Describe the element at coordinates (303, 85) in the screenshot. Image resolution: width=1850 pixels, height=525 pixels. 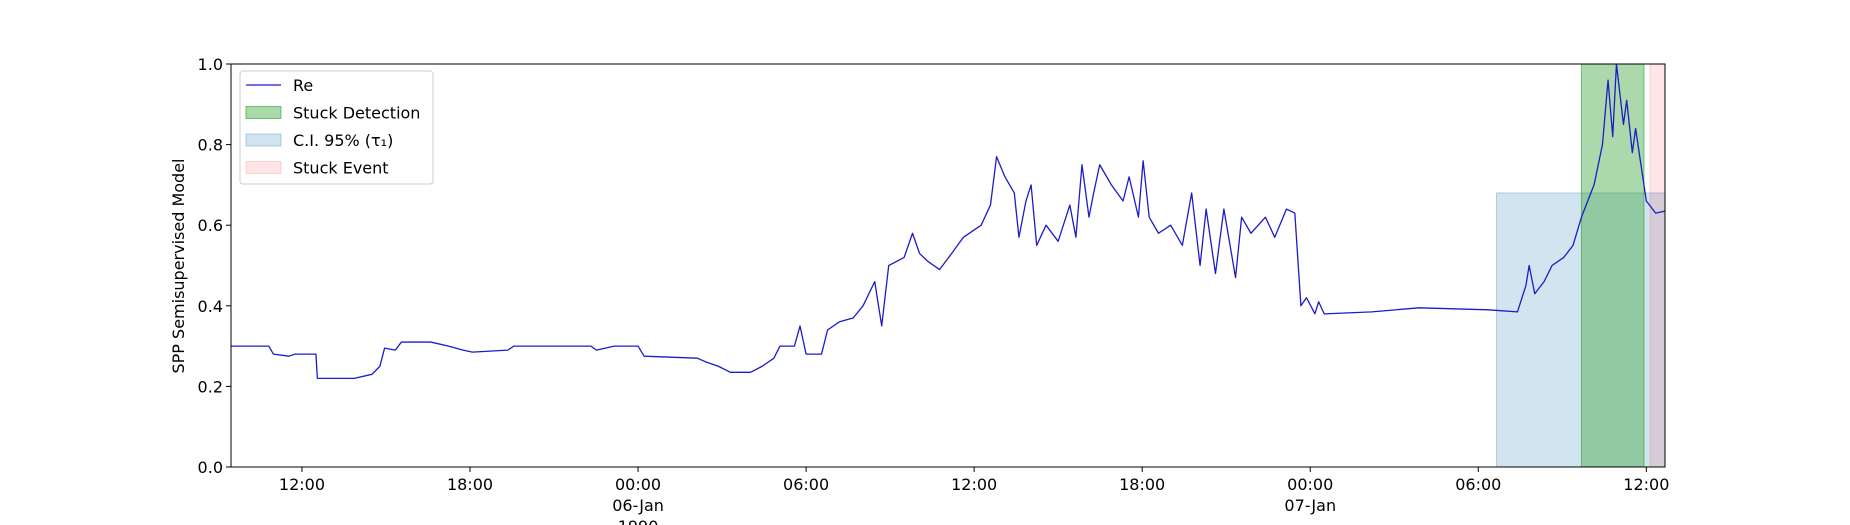
I see `legend-label: Re` at that location.